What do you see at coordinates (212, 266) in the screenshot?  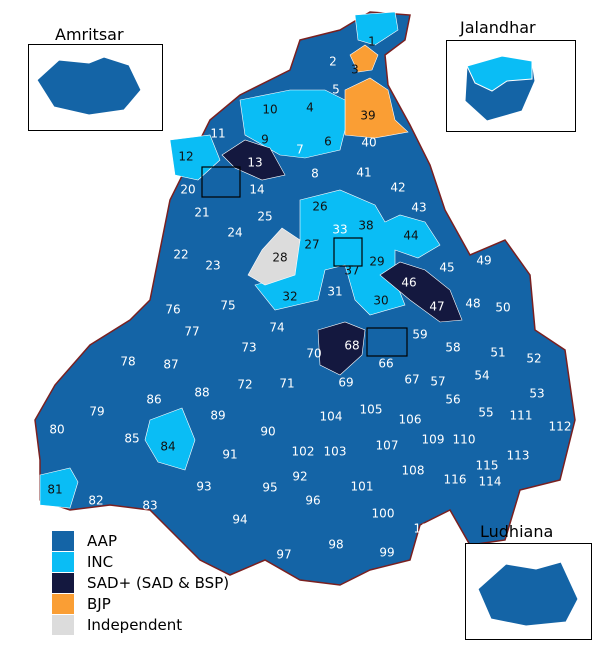 I see `constituency-label-23: 23` at bounding box center [212, 266].